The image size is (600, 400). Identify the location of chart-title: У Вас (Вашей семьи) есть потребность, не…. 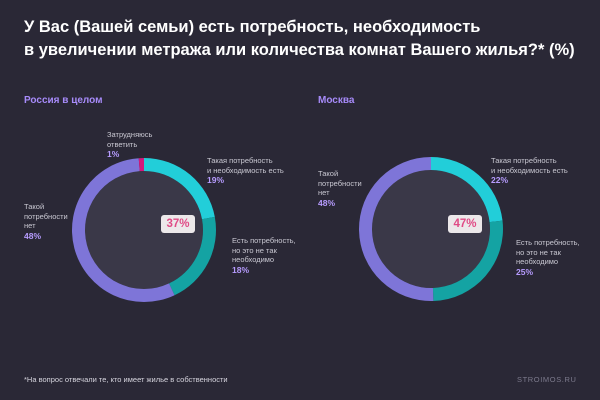
(304, 39).